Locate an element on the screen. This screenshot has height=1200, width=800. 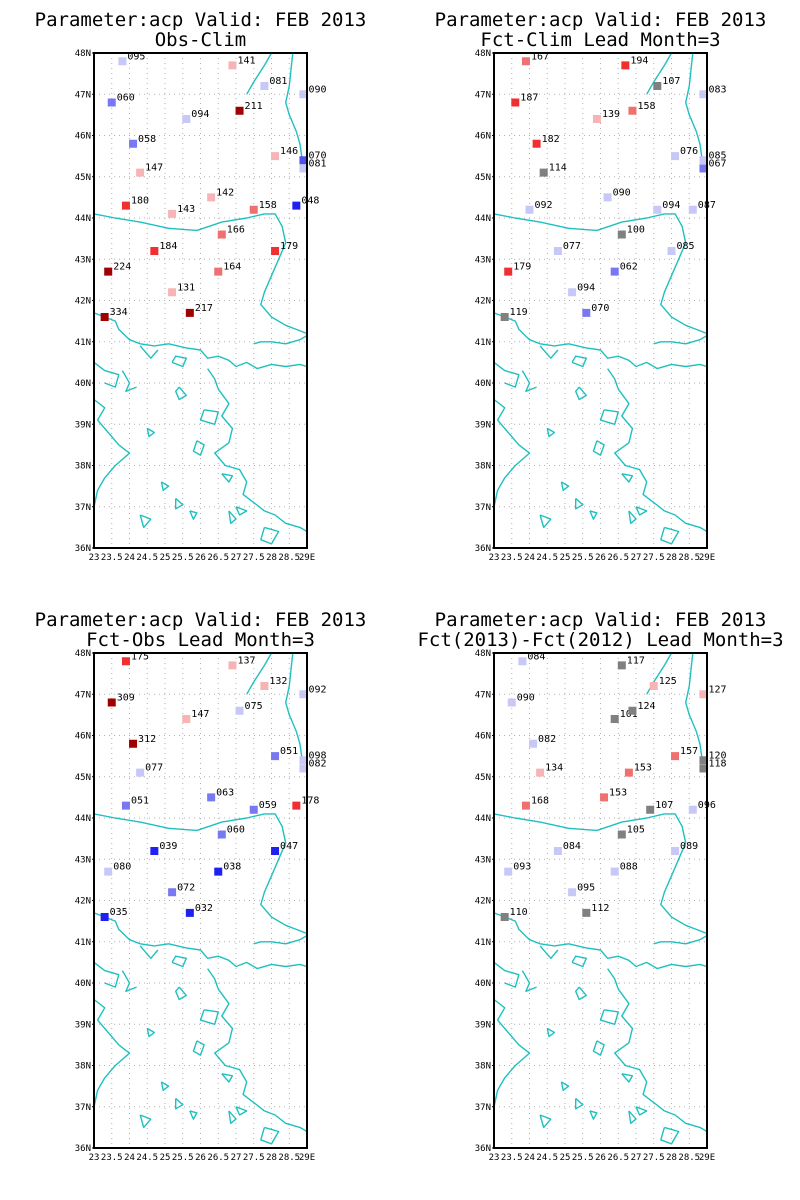
lat-tick-label: 36N is located at coordinates (83, 1149).